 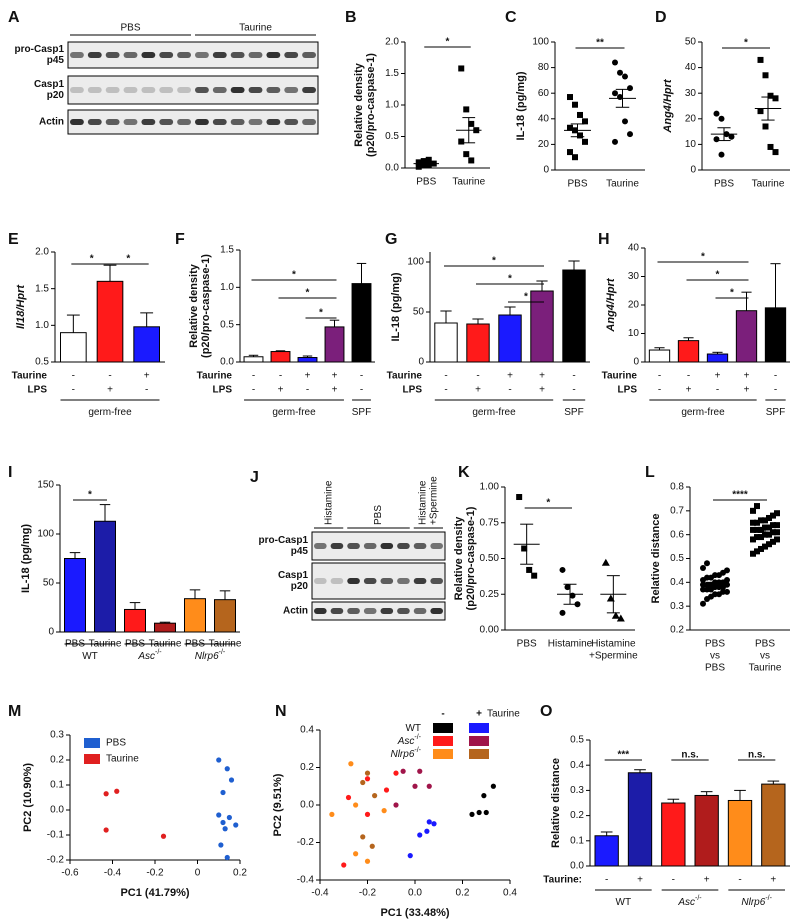 I want to click on group-label: germ-free, so click(x=294, y=412).